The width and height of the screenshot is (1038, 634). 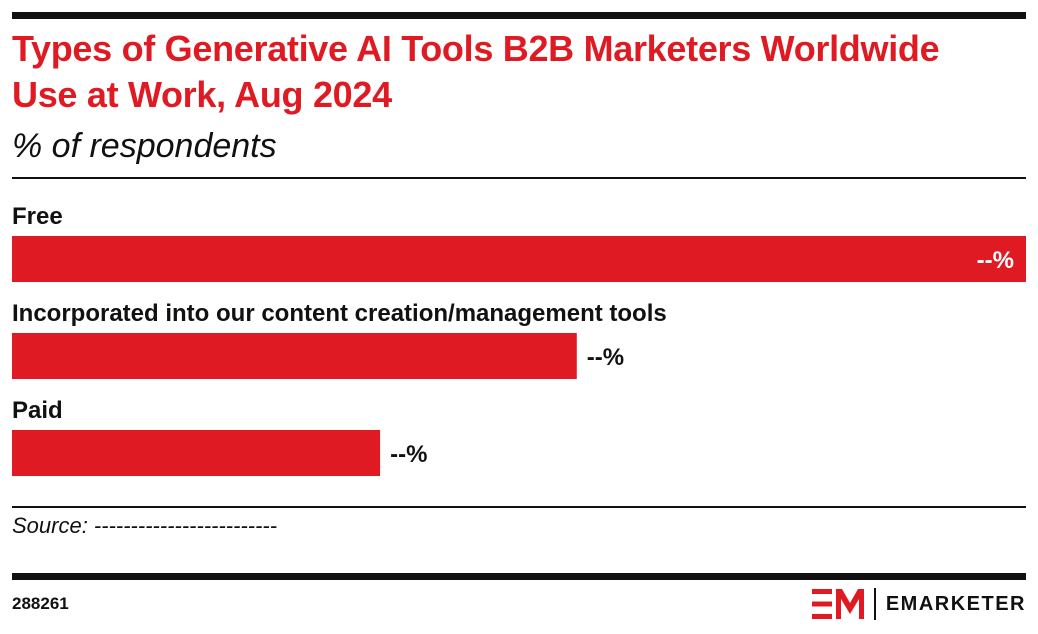 I want to click on header-divider, so click(x=519, y=178).